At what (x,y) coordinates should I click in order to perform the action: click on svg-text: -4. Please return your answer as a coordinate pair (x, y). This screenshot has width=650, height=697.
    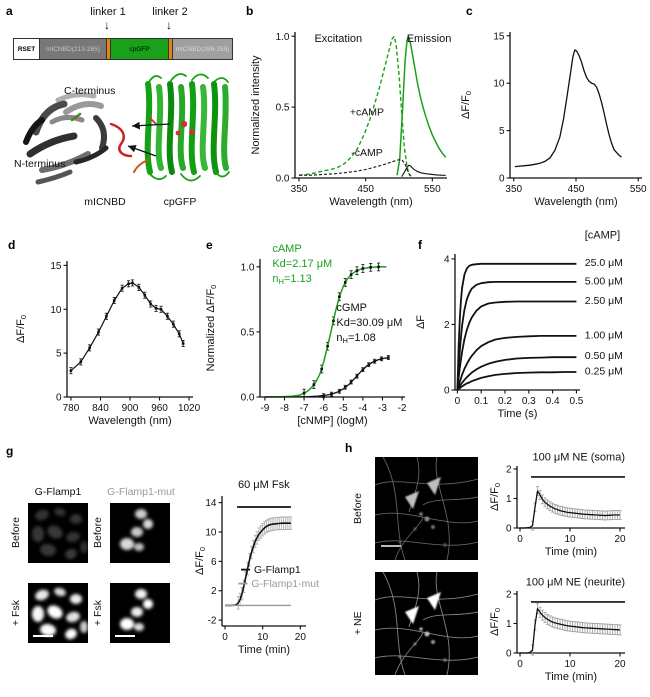
    Looking at the image, I should click on (362, 408).